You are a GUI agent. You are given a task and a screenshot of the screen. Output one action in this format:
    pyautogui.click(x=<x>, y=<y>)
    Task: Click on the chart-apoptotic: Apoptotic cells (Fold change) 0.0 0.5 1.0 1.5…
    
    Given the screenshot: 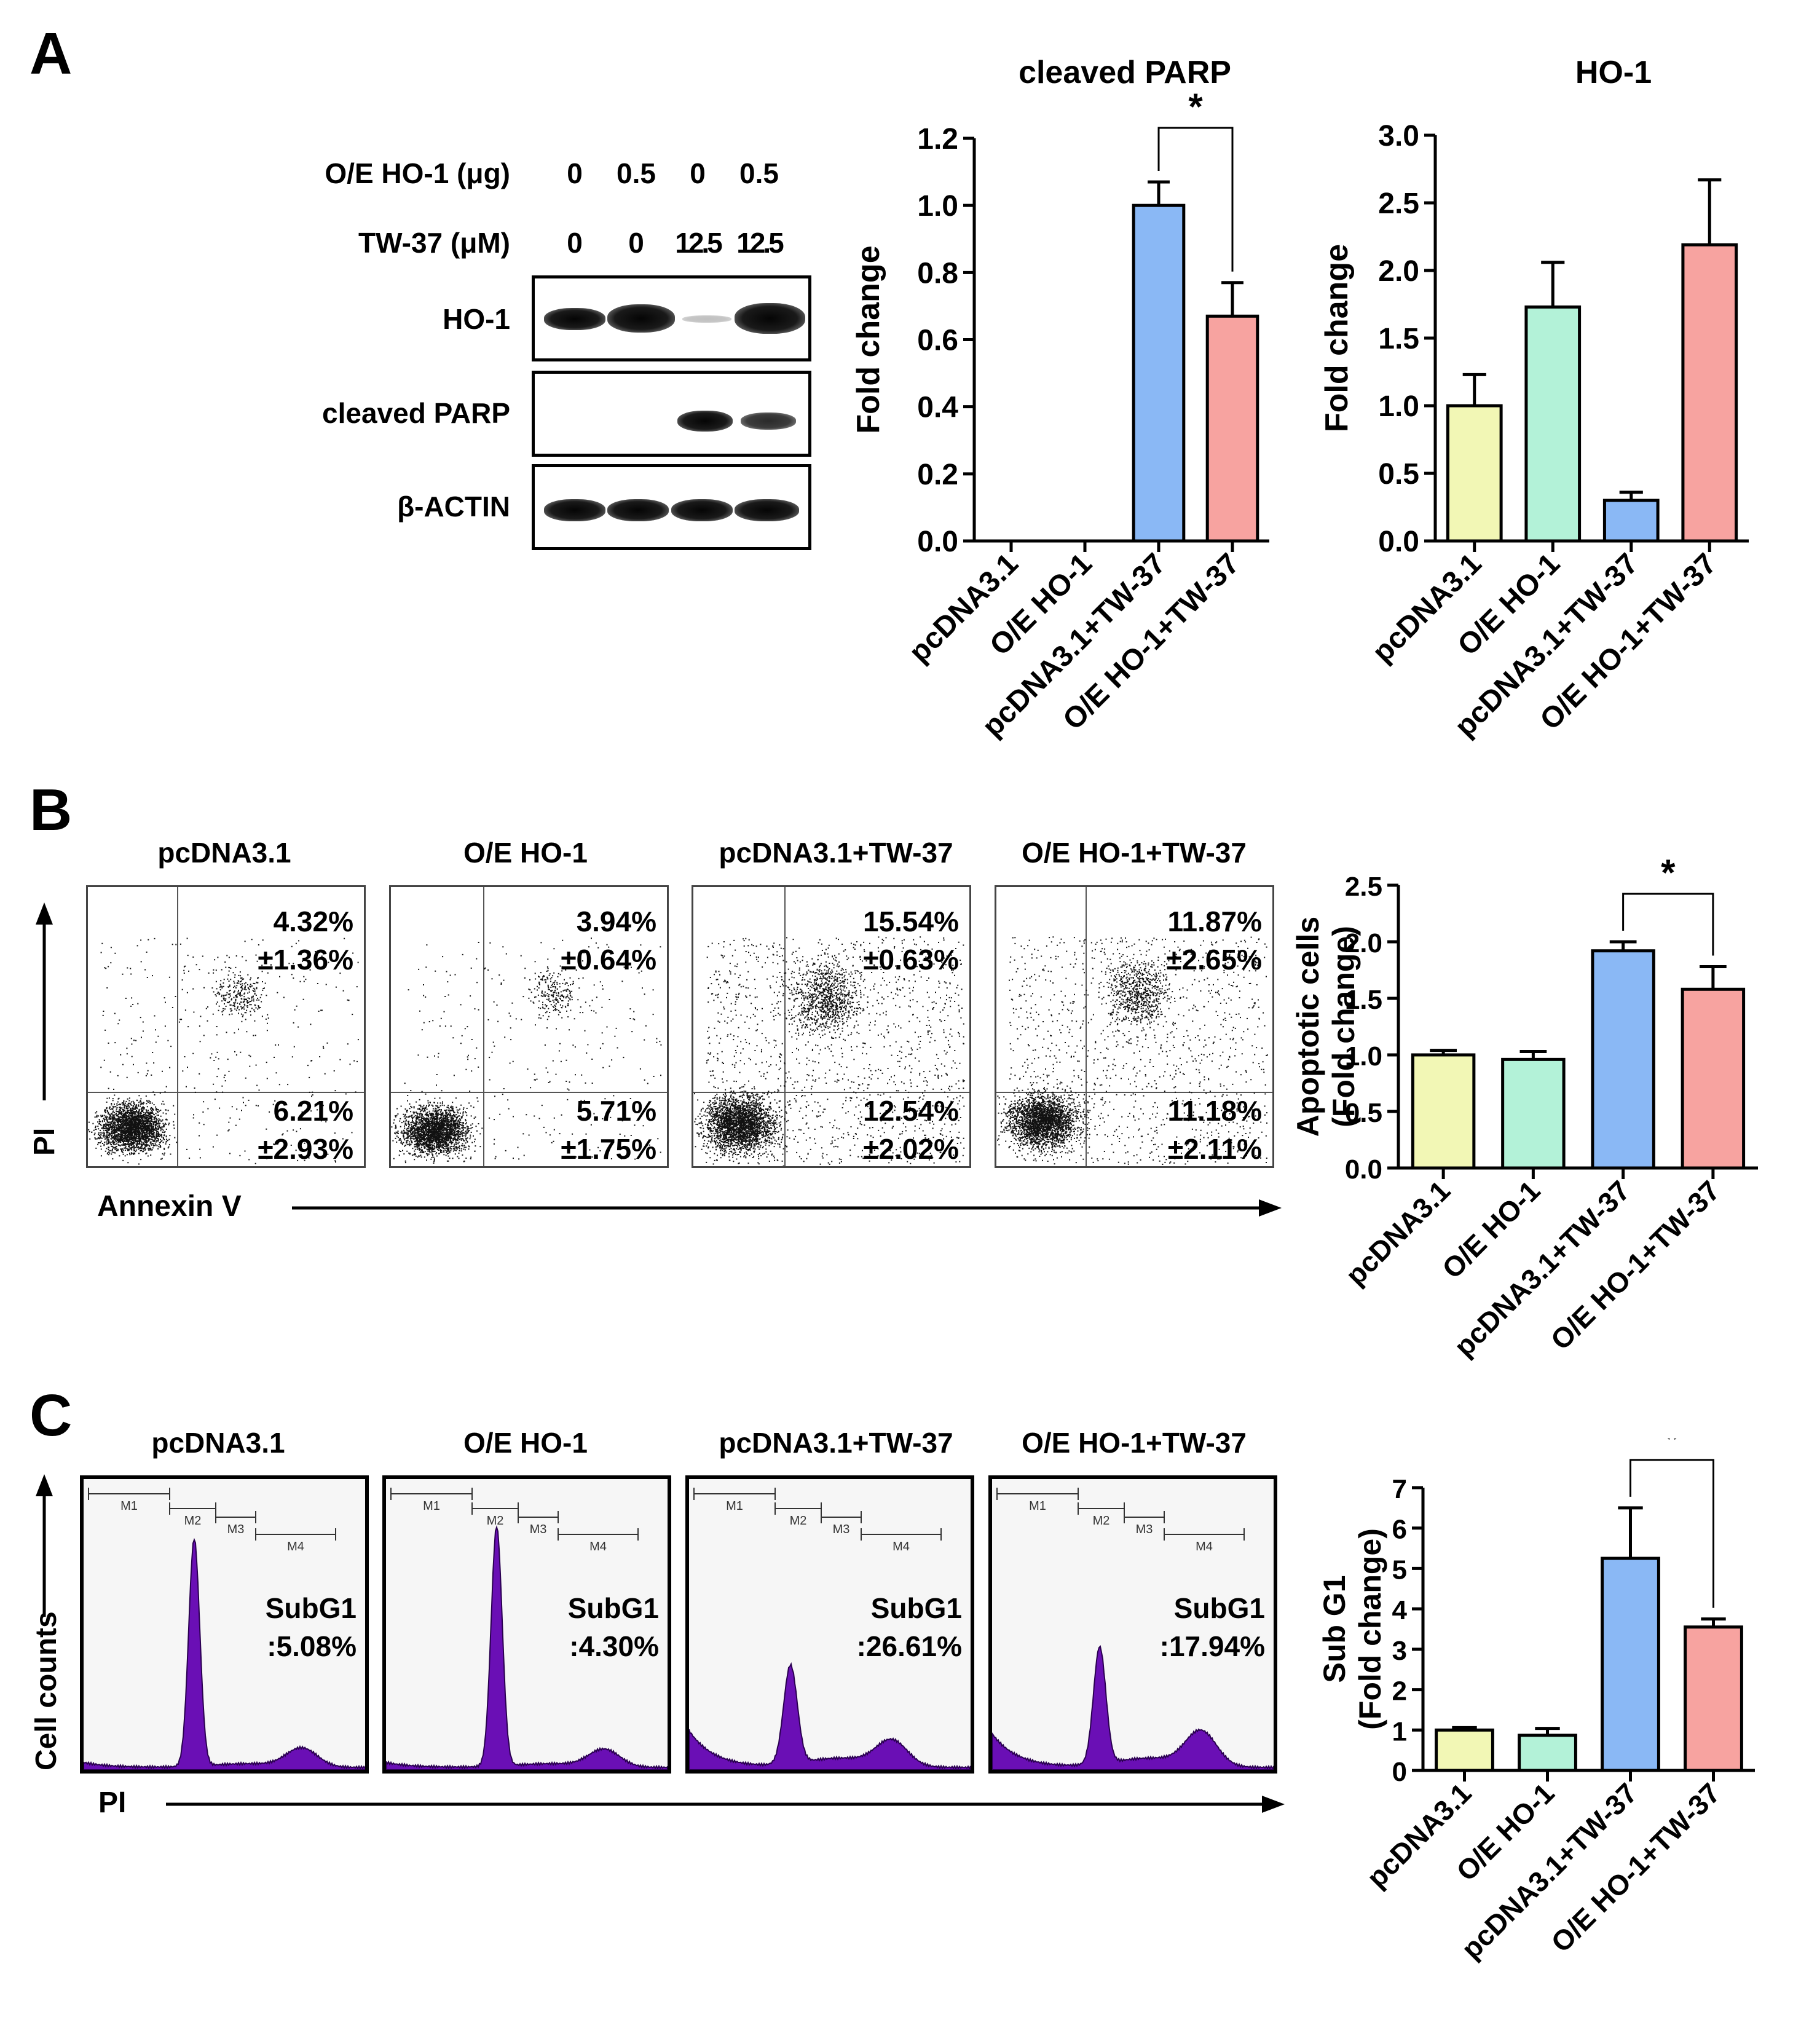 What is the action you would take?
    pyautogui.click(x=1525, y=1107)
    